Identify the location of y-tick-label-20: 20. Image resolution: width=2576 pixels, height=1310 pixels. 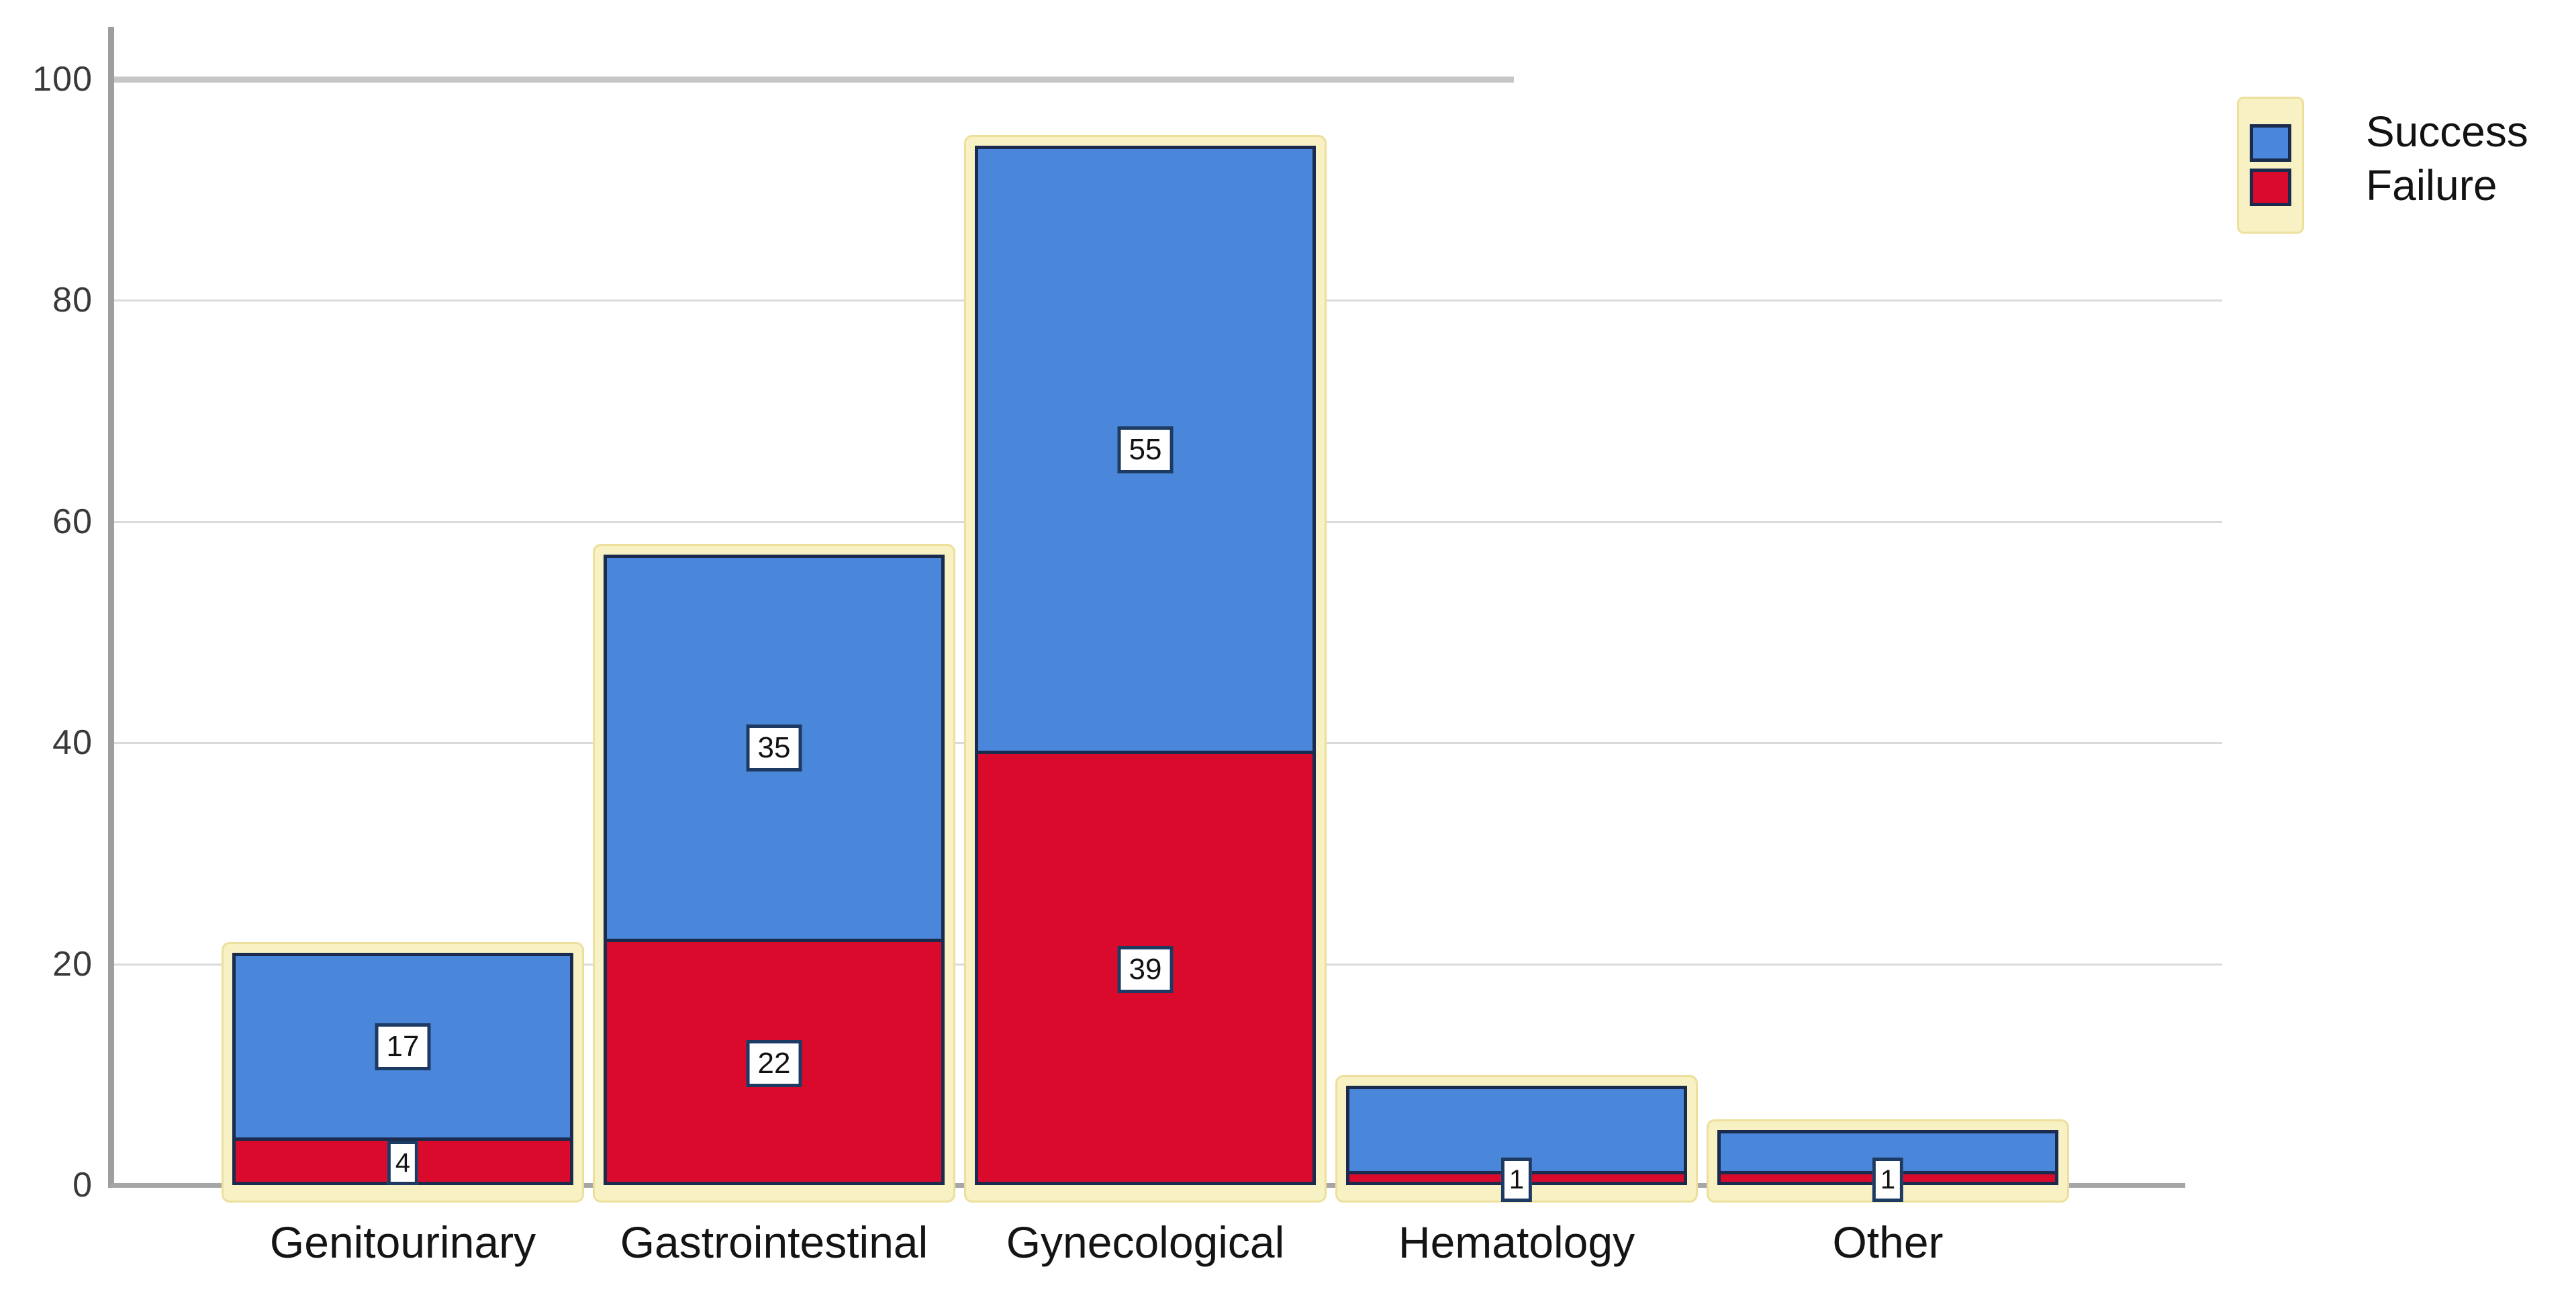
(72, 964).